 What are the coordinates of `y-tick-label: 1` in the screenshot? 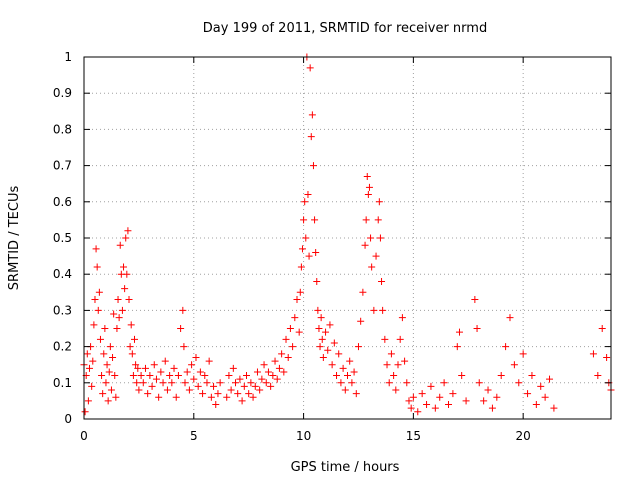 It's located at (68, 57).